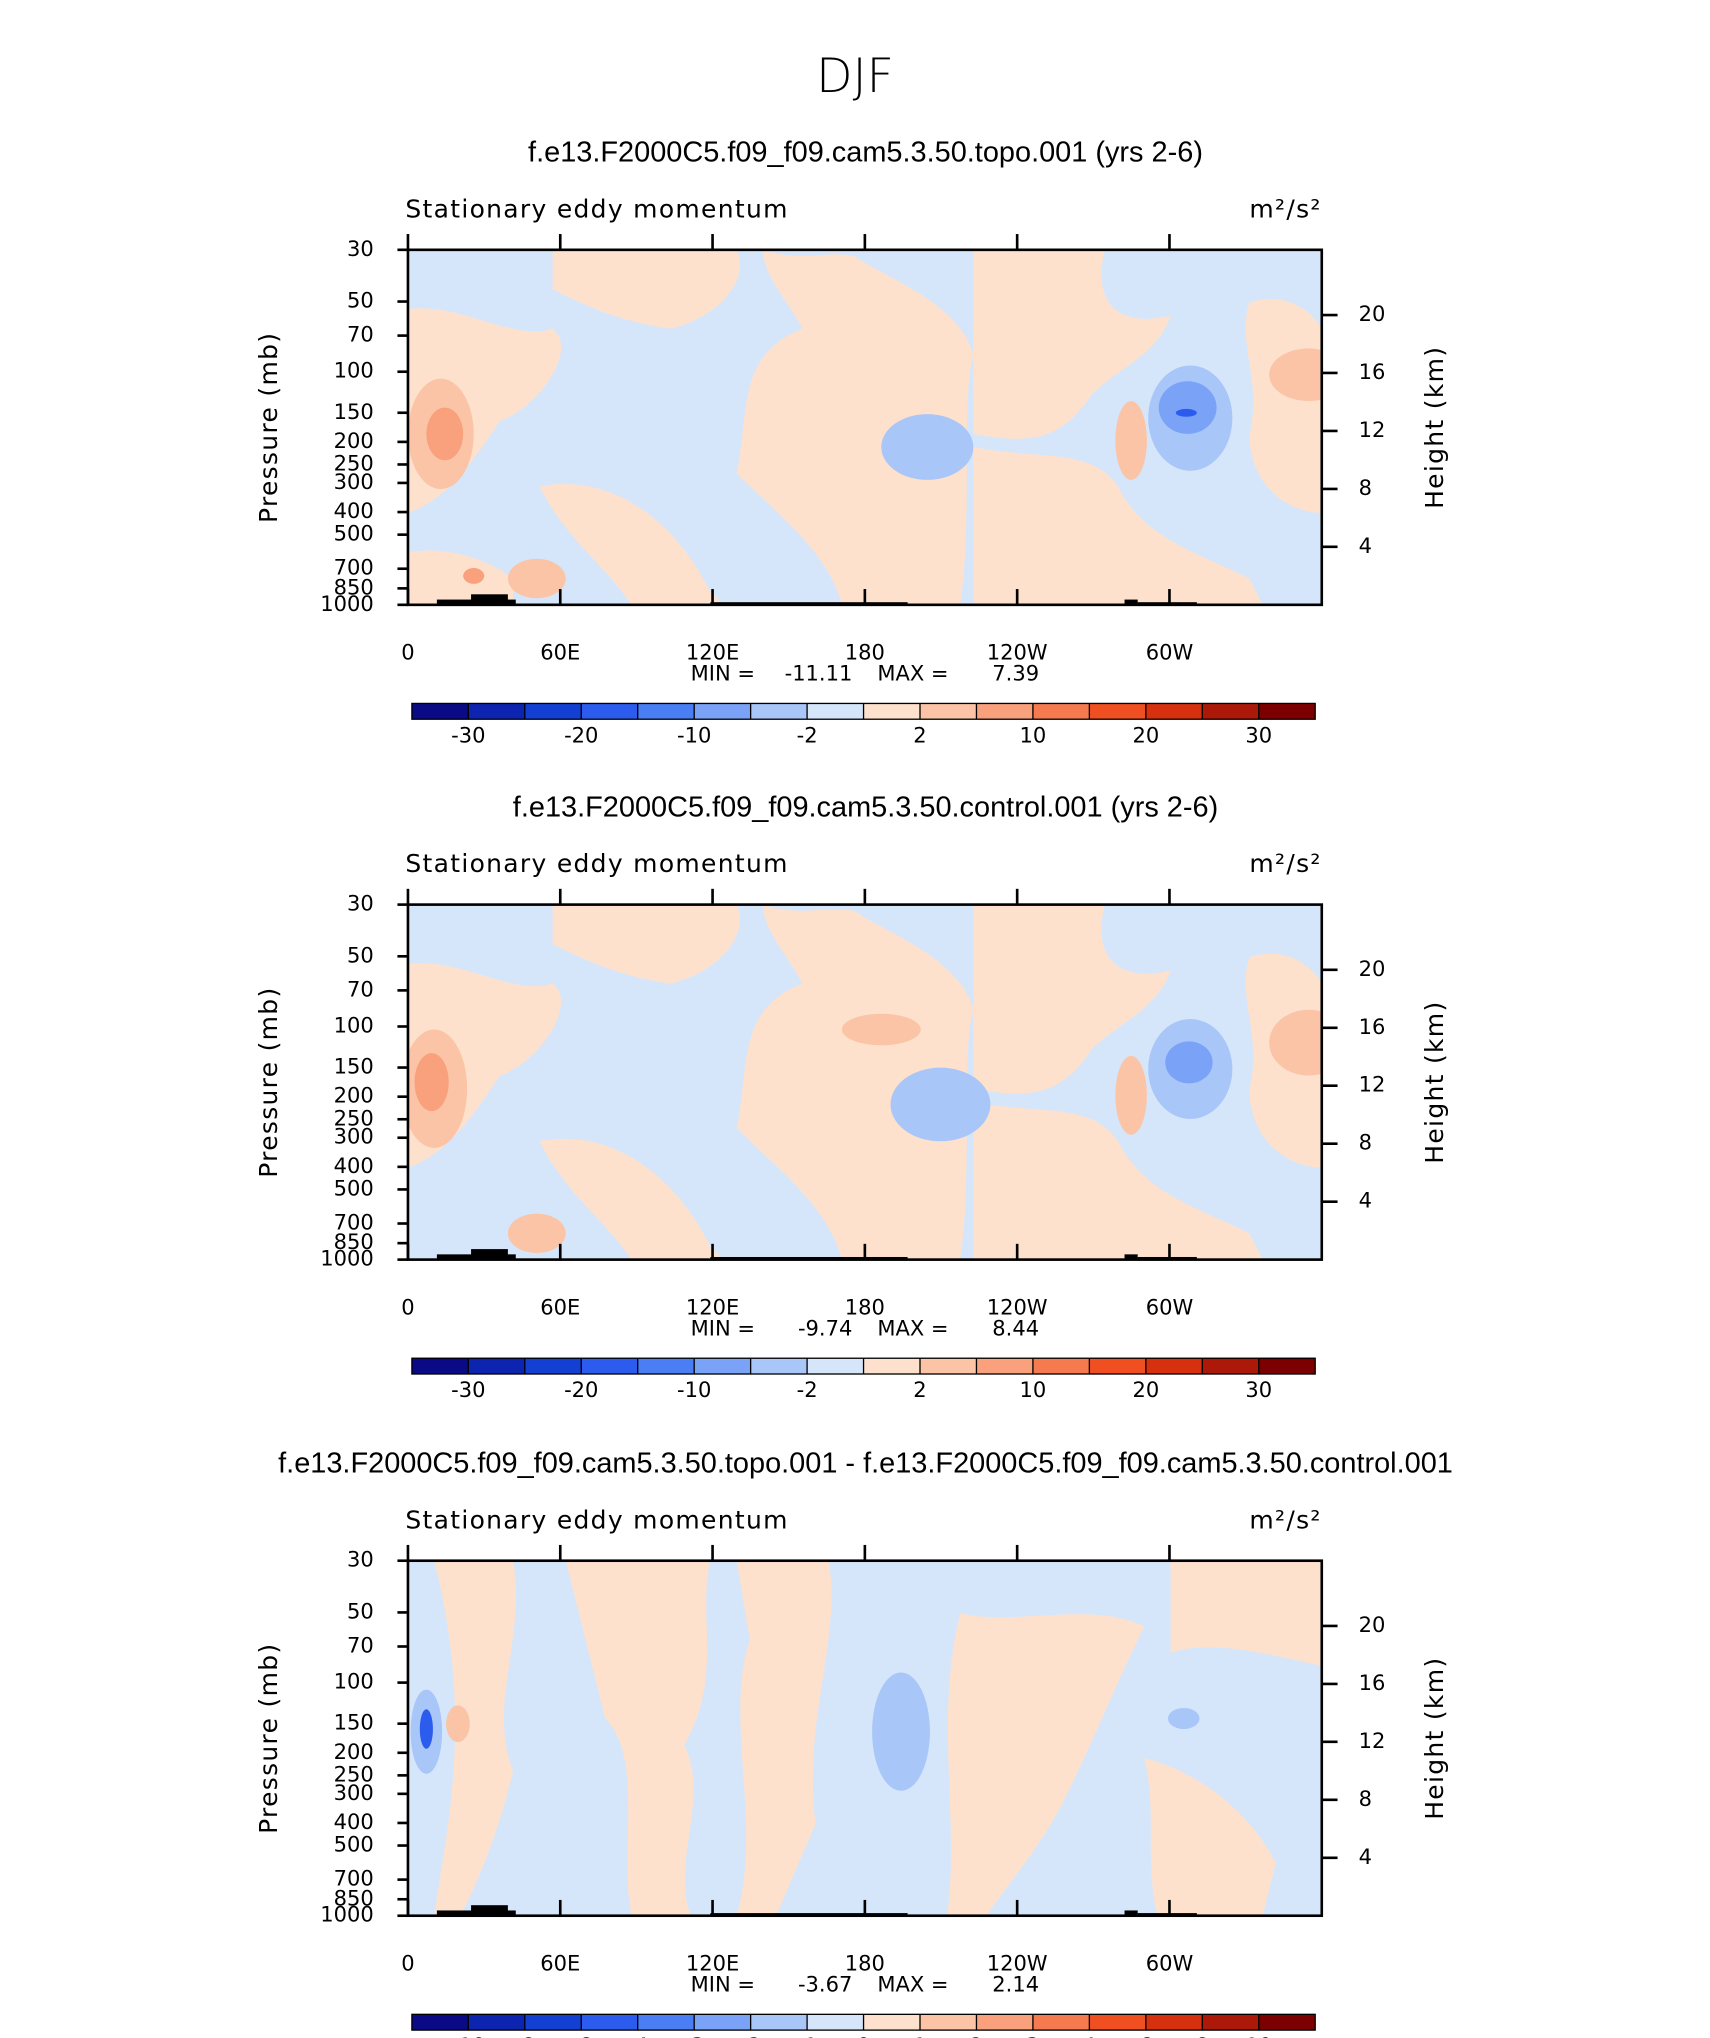 The width and height of the screenshot is (1710, 2038). I want to click on min-value: -3.67, so click(825, 1983).